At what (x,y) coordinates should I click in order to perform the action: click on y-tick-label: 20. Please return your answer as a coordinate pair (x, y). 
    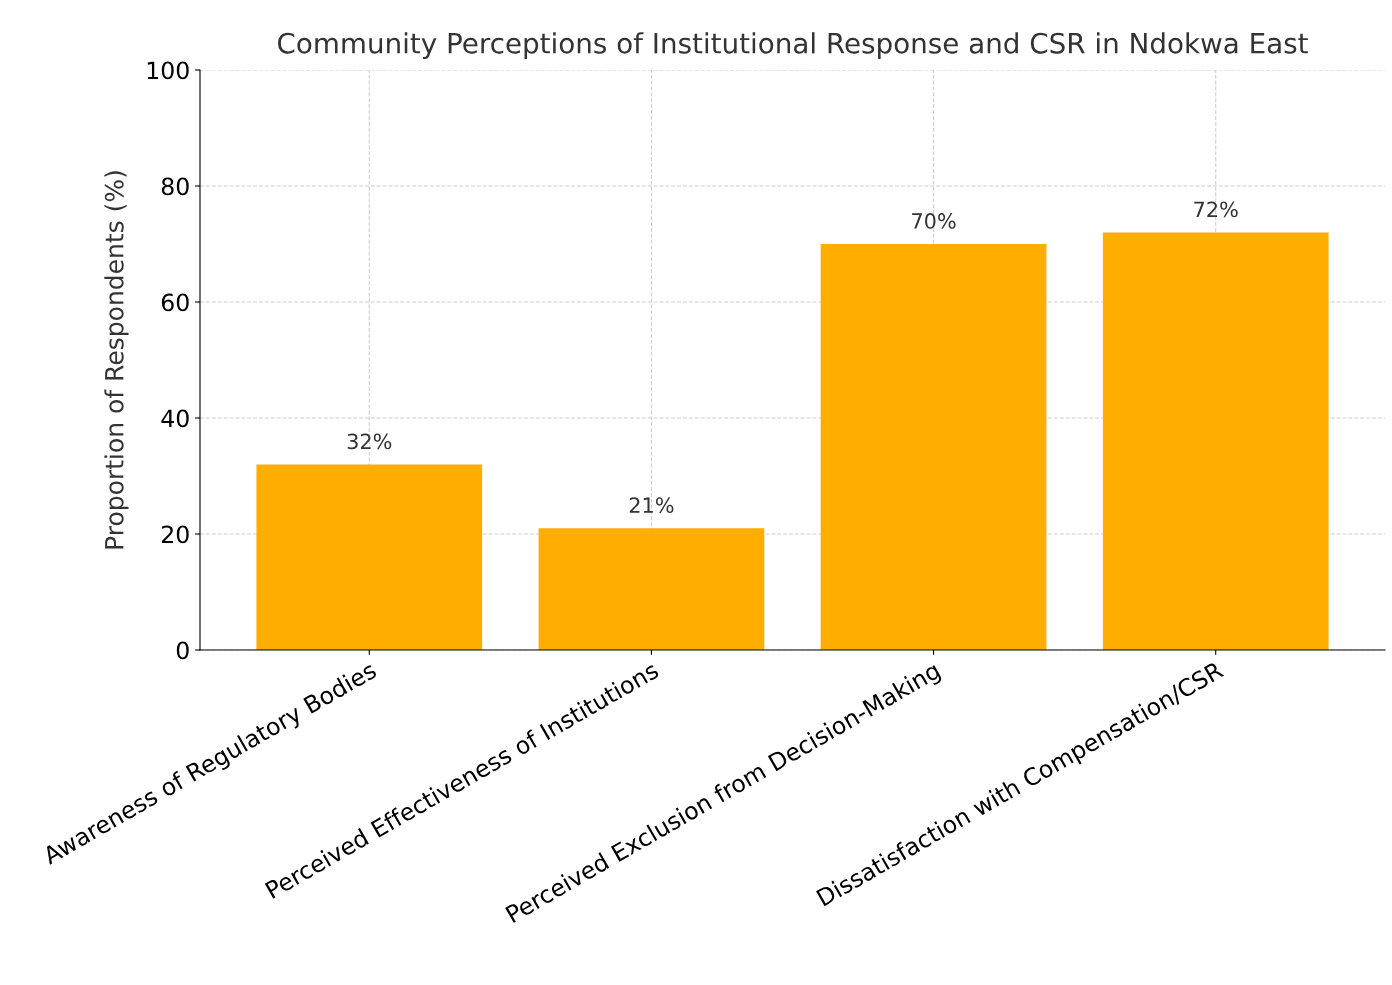
    Looking at the image, I should click on (175, 534).